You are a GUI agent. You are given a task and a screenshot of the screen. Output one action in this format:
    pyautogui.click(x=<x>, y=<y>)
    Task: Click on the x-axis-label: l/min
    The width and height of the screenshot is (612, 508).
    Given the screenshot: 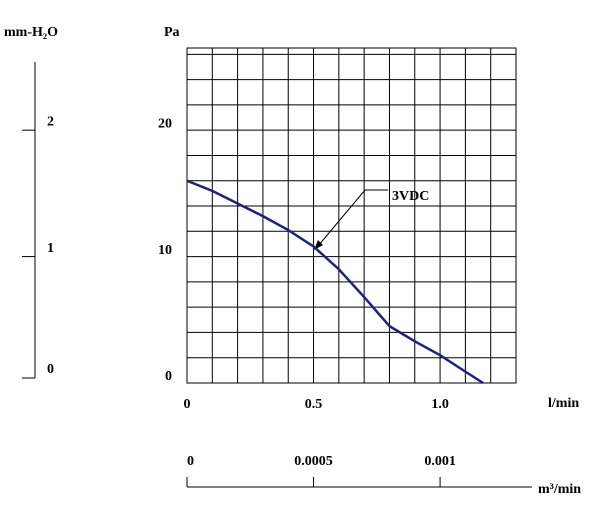 What is the action you would take?
    pyautogui.click(x=563, y=403)
    